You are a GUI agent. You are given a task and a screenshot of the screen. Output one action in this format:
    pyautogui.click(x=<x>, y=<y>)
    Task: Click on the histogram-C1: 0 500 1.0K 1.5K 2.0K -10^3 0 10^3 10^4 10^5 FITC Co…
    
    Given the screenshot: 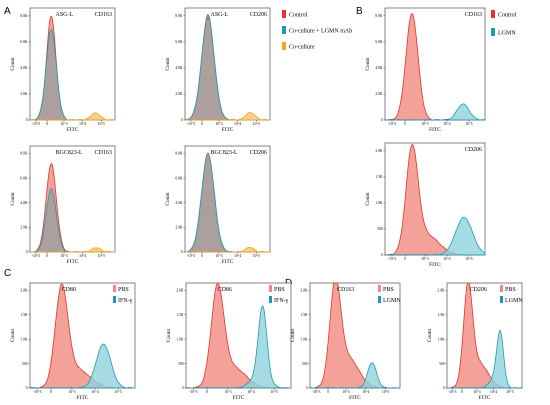 What is the action you would take?
    pyautogui.click(x=73, y=341)
    